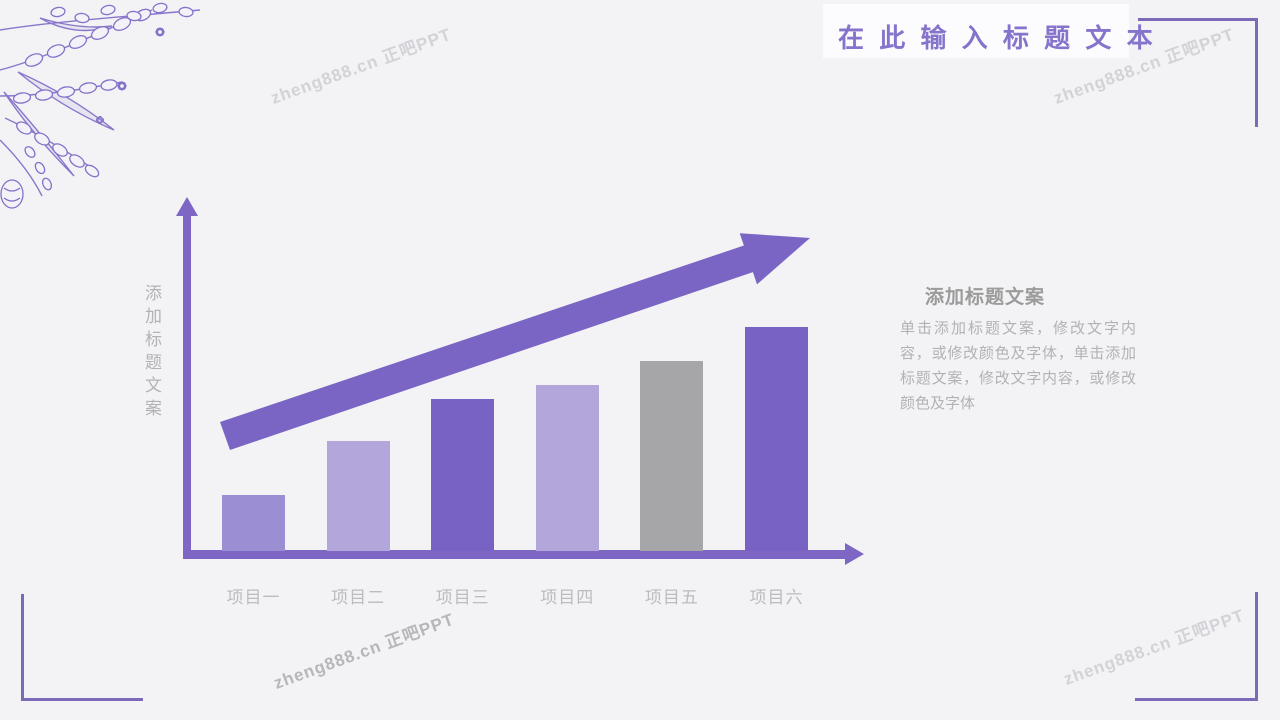 The width and height of the screenshot is (1280, 720). I want to click on corner-bracket-bottom-left, so click(82, 647).